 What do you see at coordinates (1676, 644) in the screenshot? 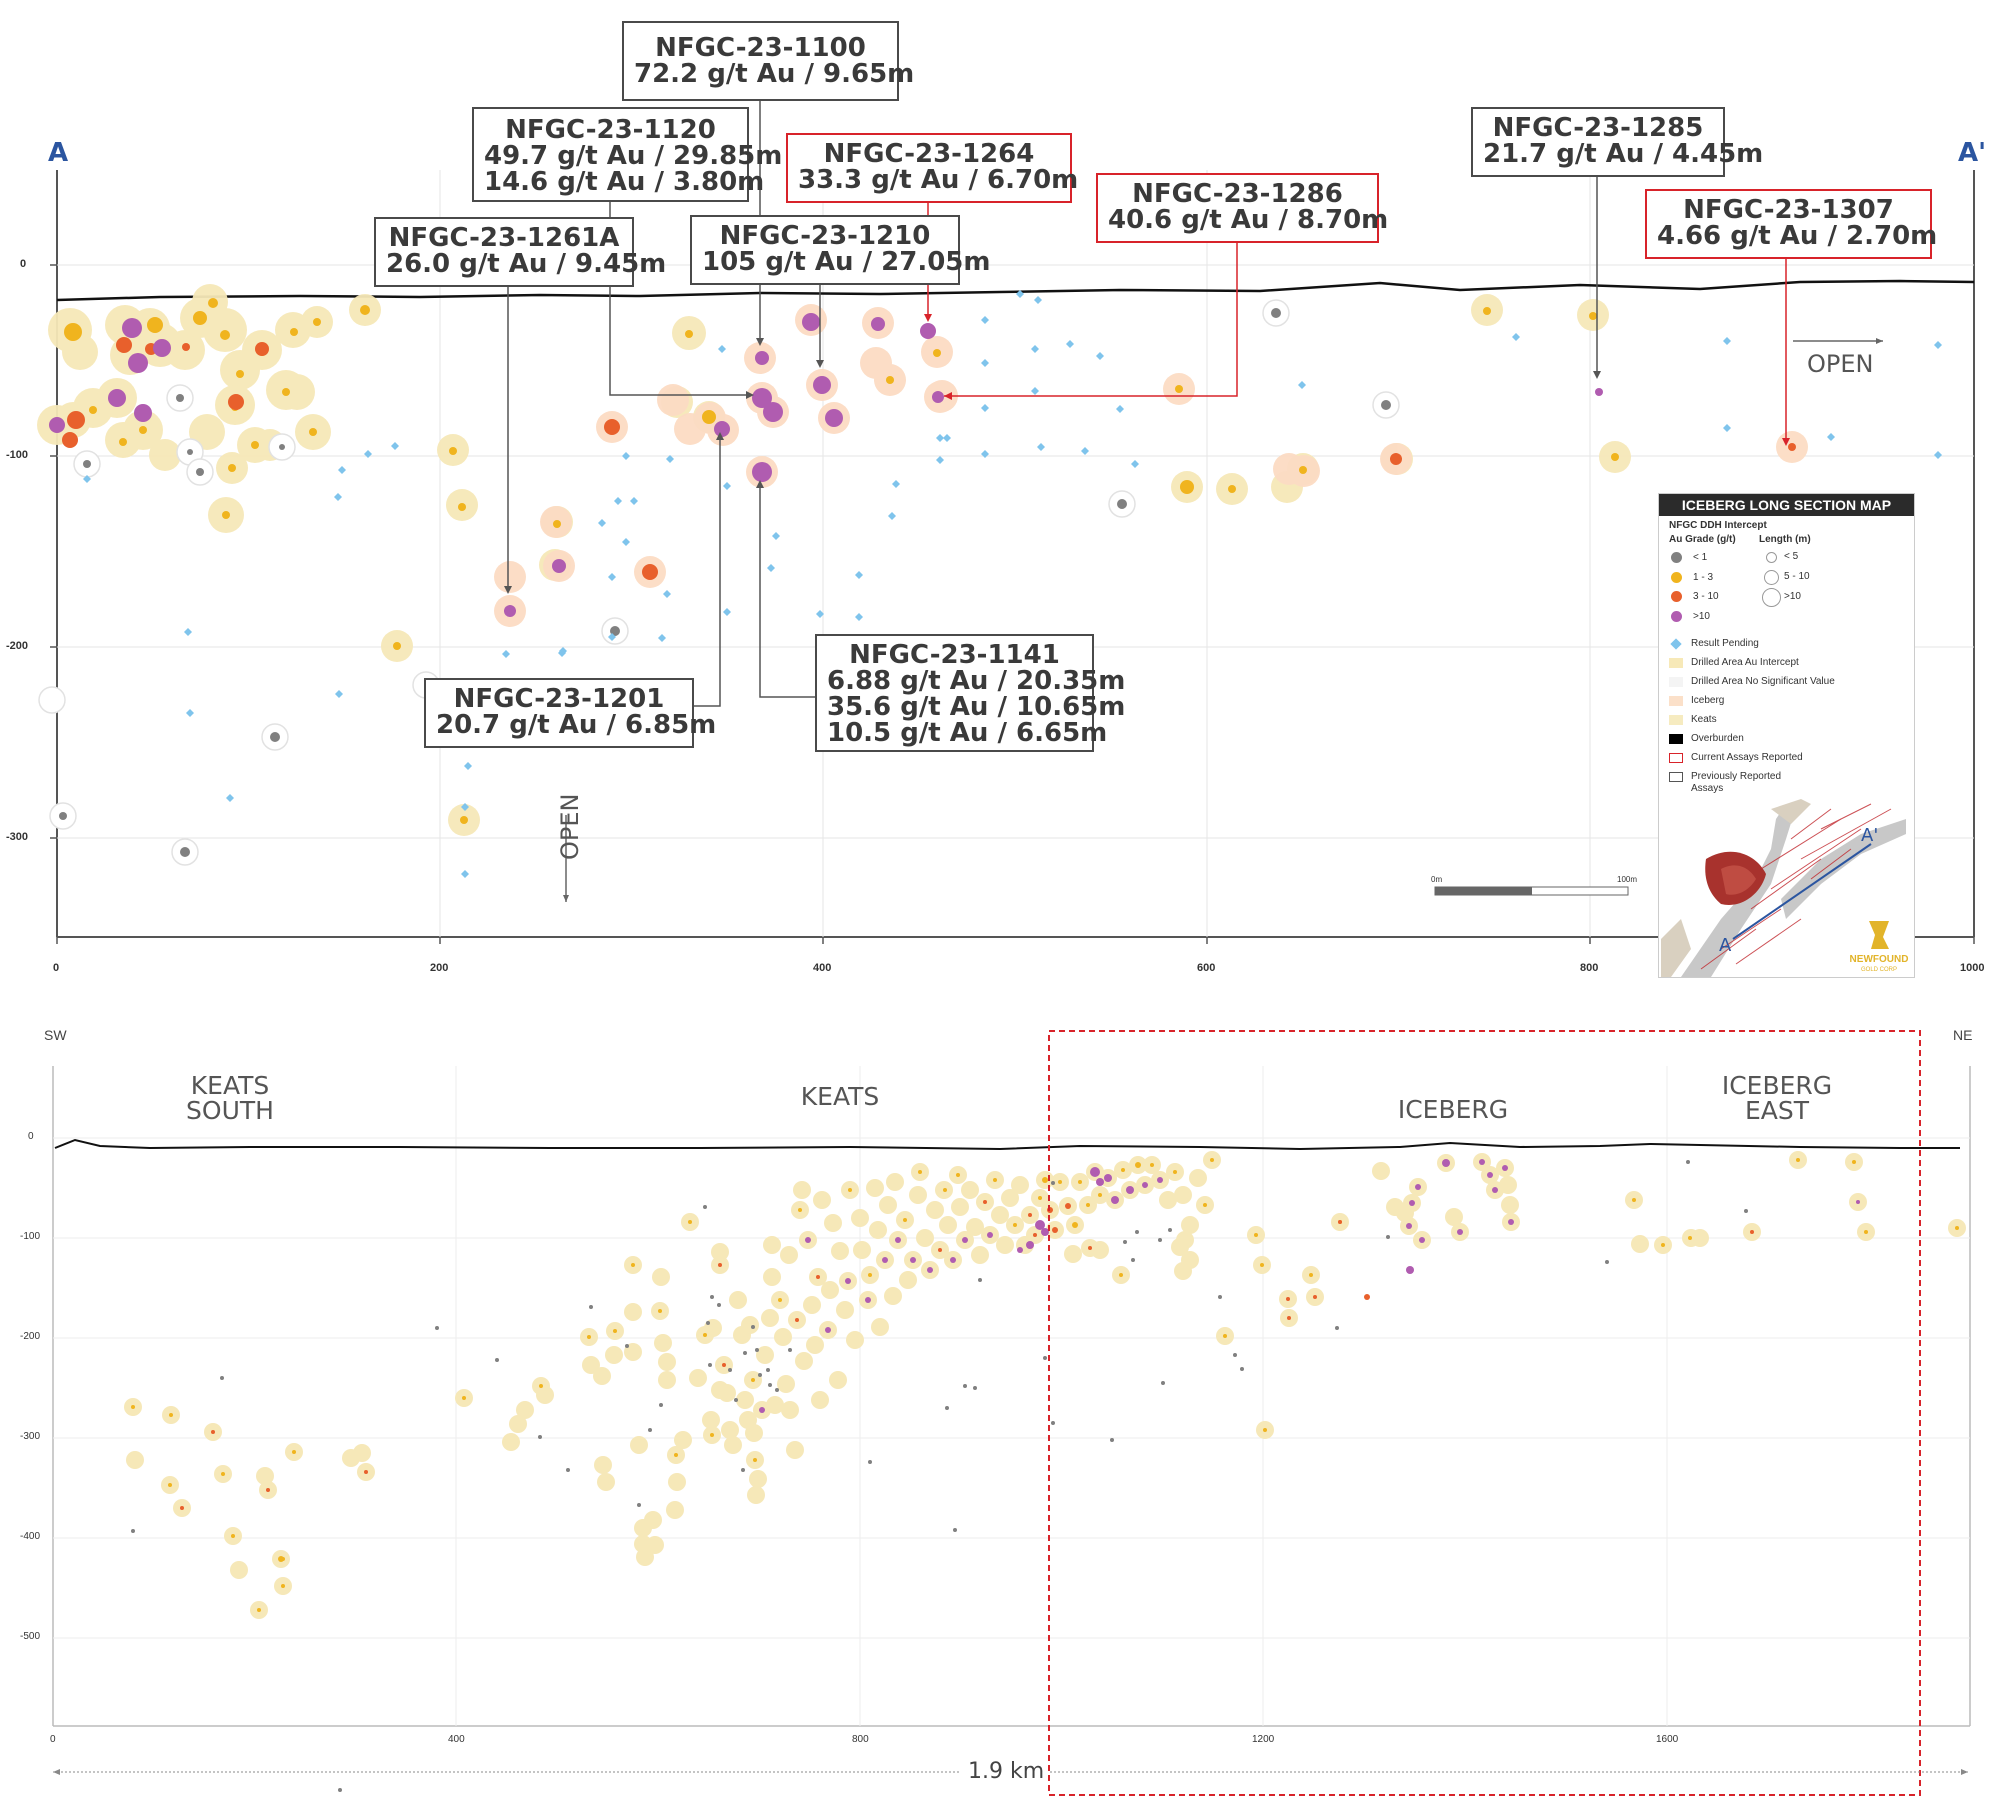
I see `pending-swatch` at bounding box center [1676, 644].